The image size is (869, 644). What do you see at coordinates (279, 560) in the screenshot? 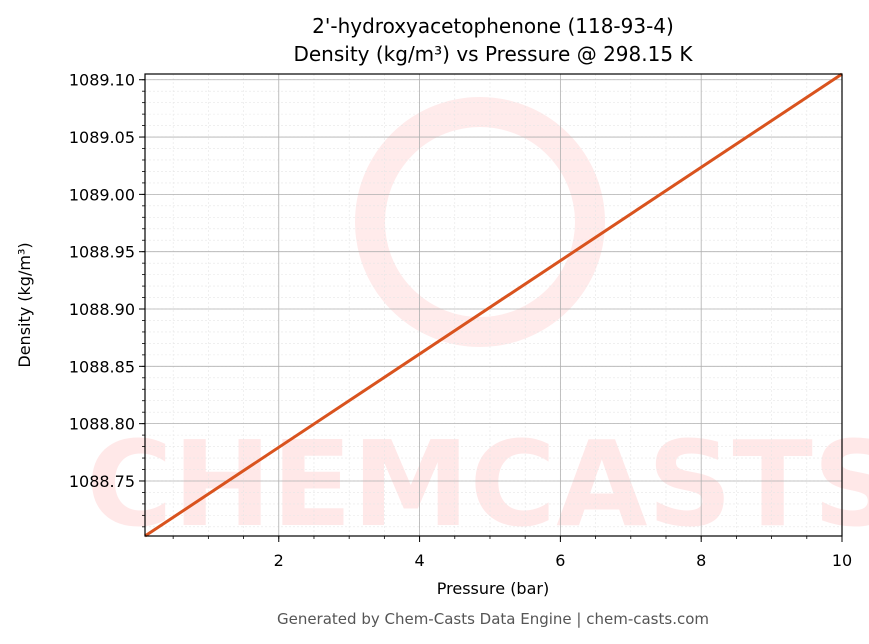
I see `x-tick-label: 2` at bounding box center [279, 560].